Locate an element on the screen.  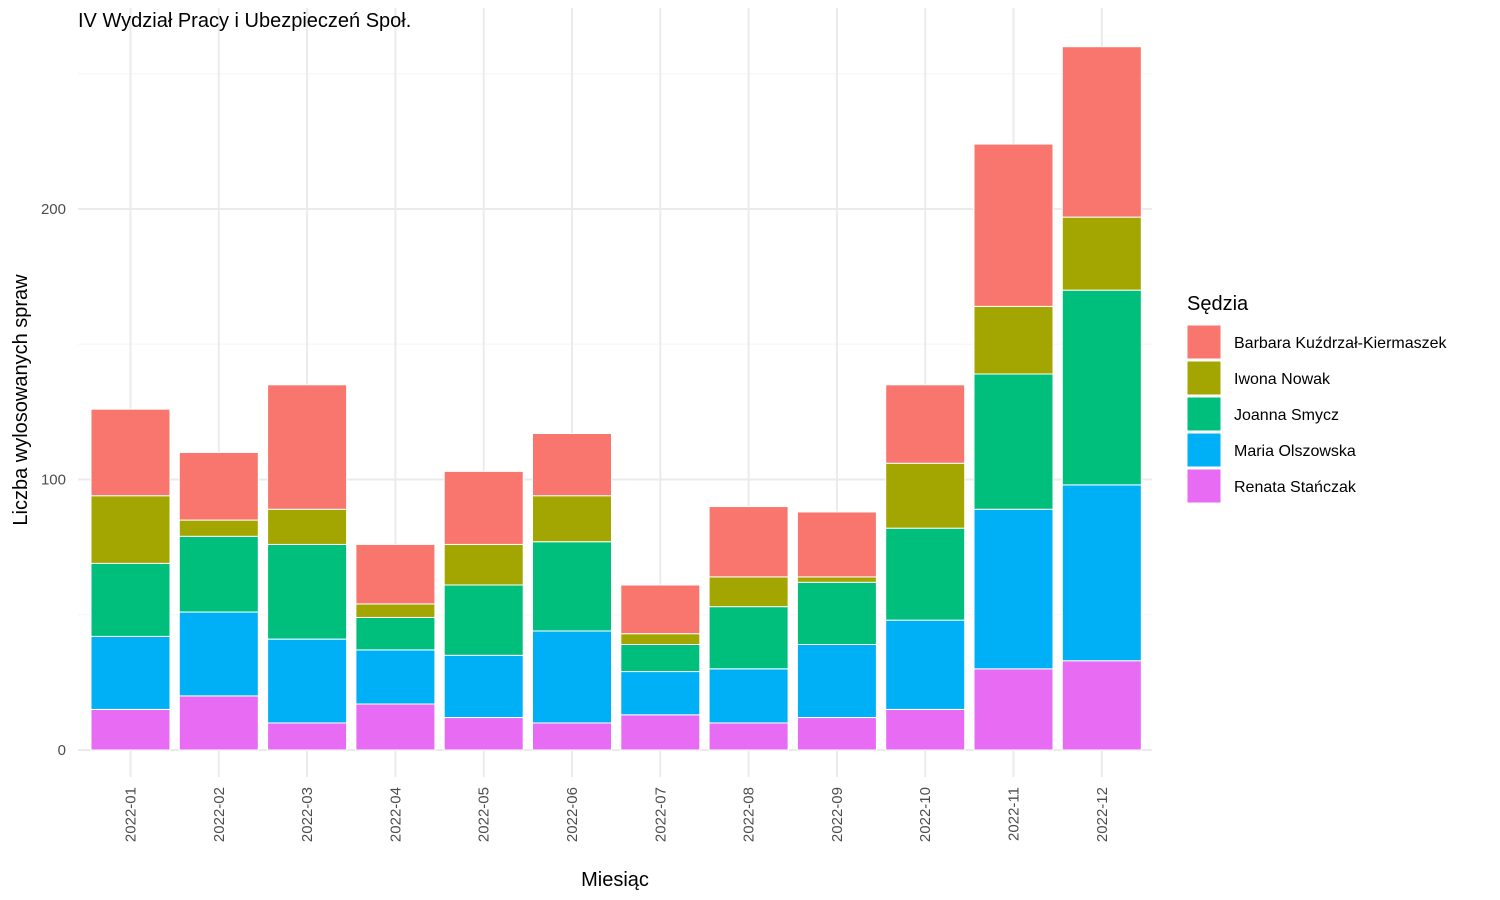
x-axis-title: Miesiąc is located at coordinates (615, 880).